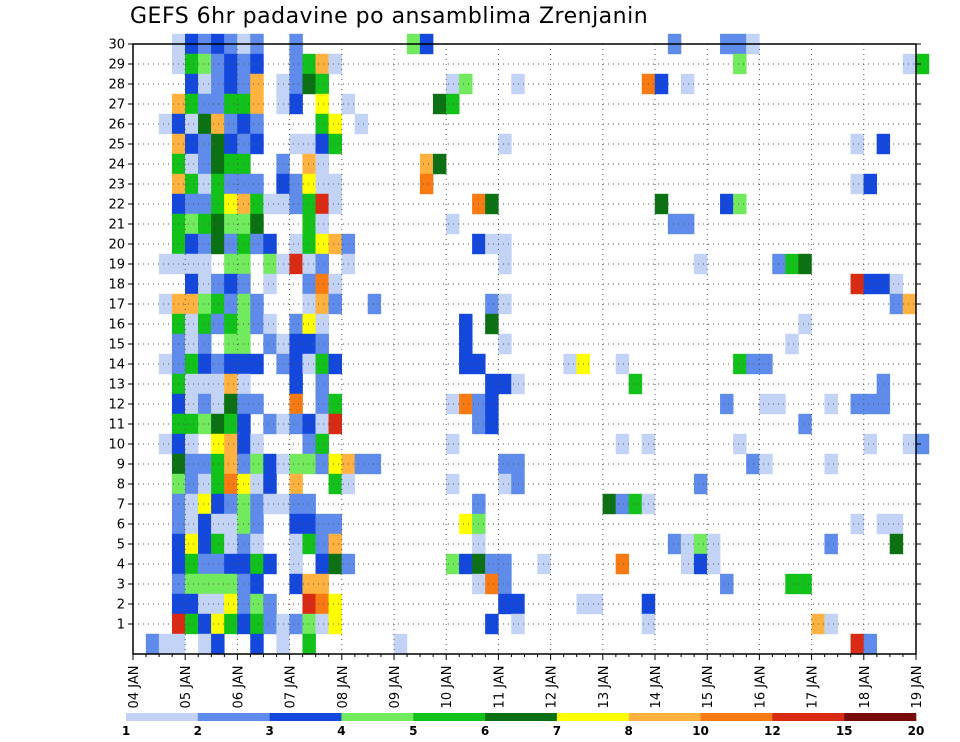 This screenshot has width=960, height=742. What do you see at coordinates (291, 687) in the screenshot?
I see `x-tick-label: 07 JAN` at bounding box center [291, 687].